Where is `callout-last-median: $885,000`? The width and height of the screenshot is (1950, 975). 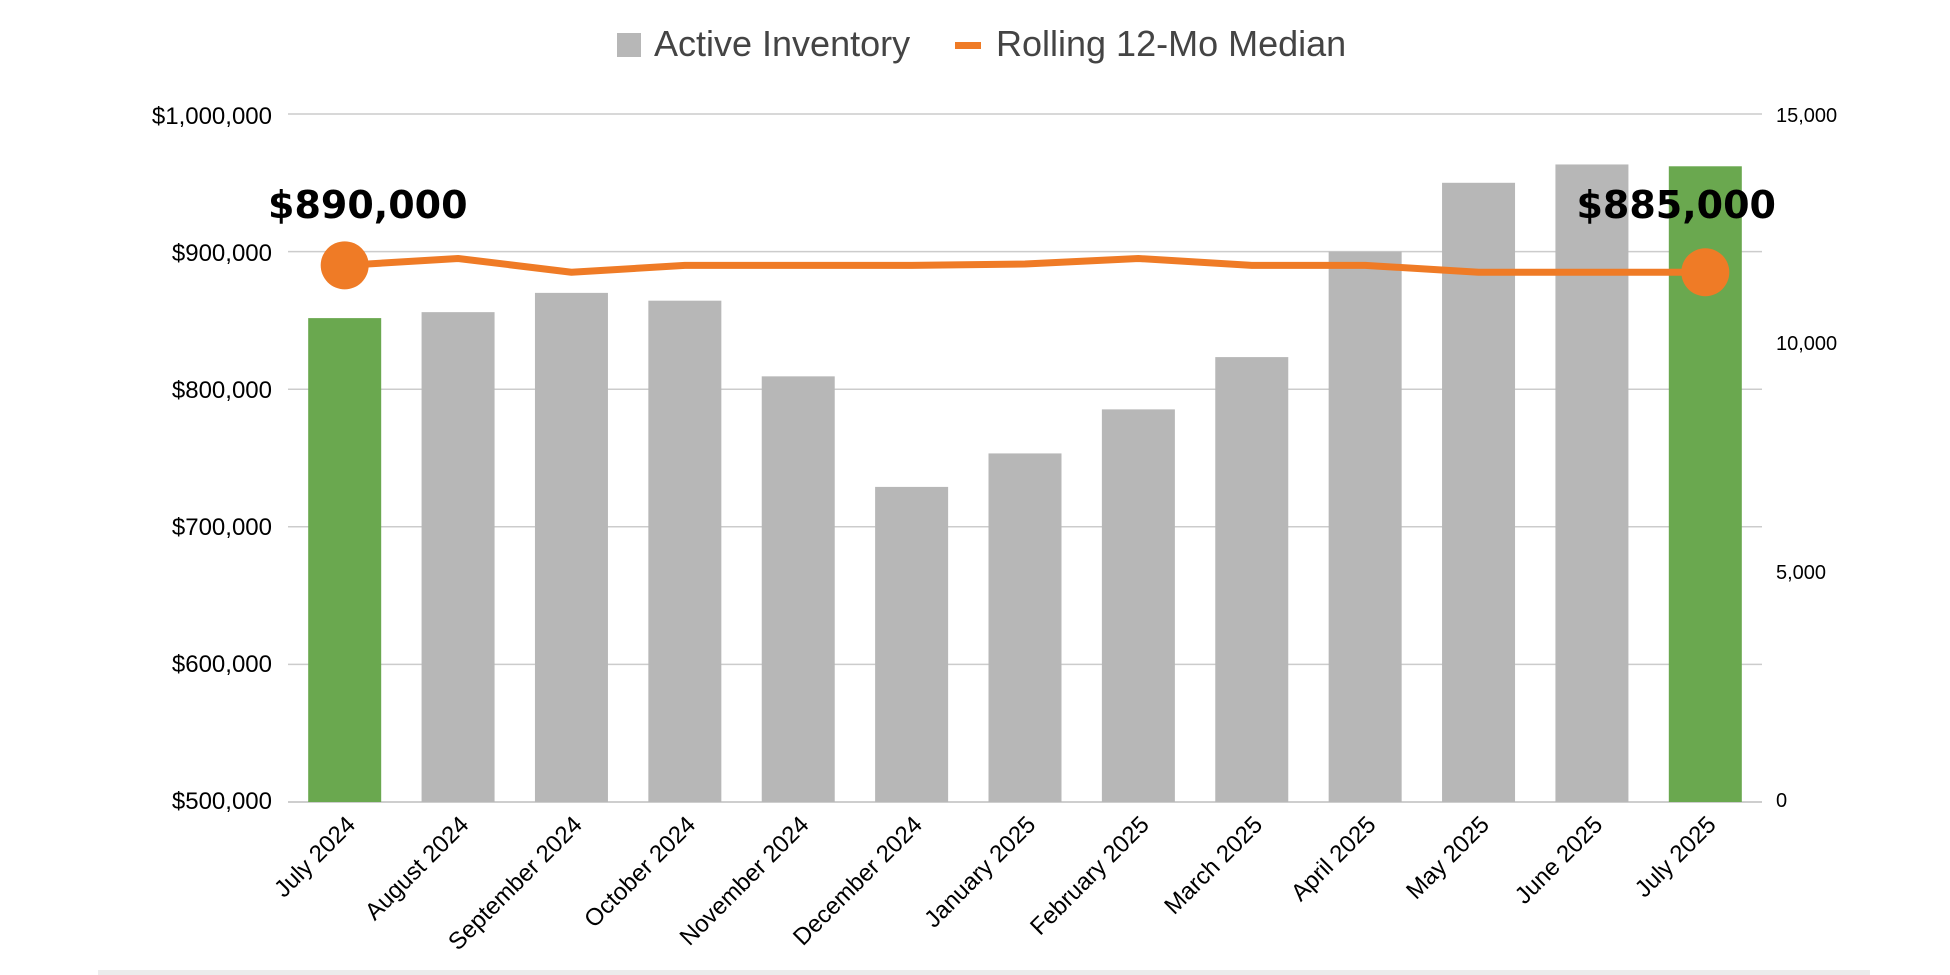 callout-last-median: $885,000 is located at coordinates (1676, 205).